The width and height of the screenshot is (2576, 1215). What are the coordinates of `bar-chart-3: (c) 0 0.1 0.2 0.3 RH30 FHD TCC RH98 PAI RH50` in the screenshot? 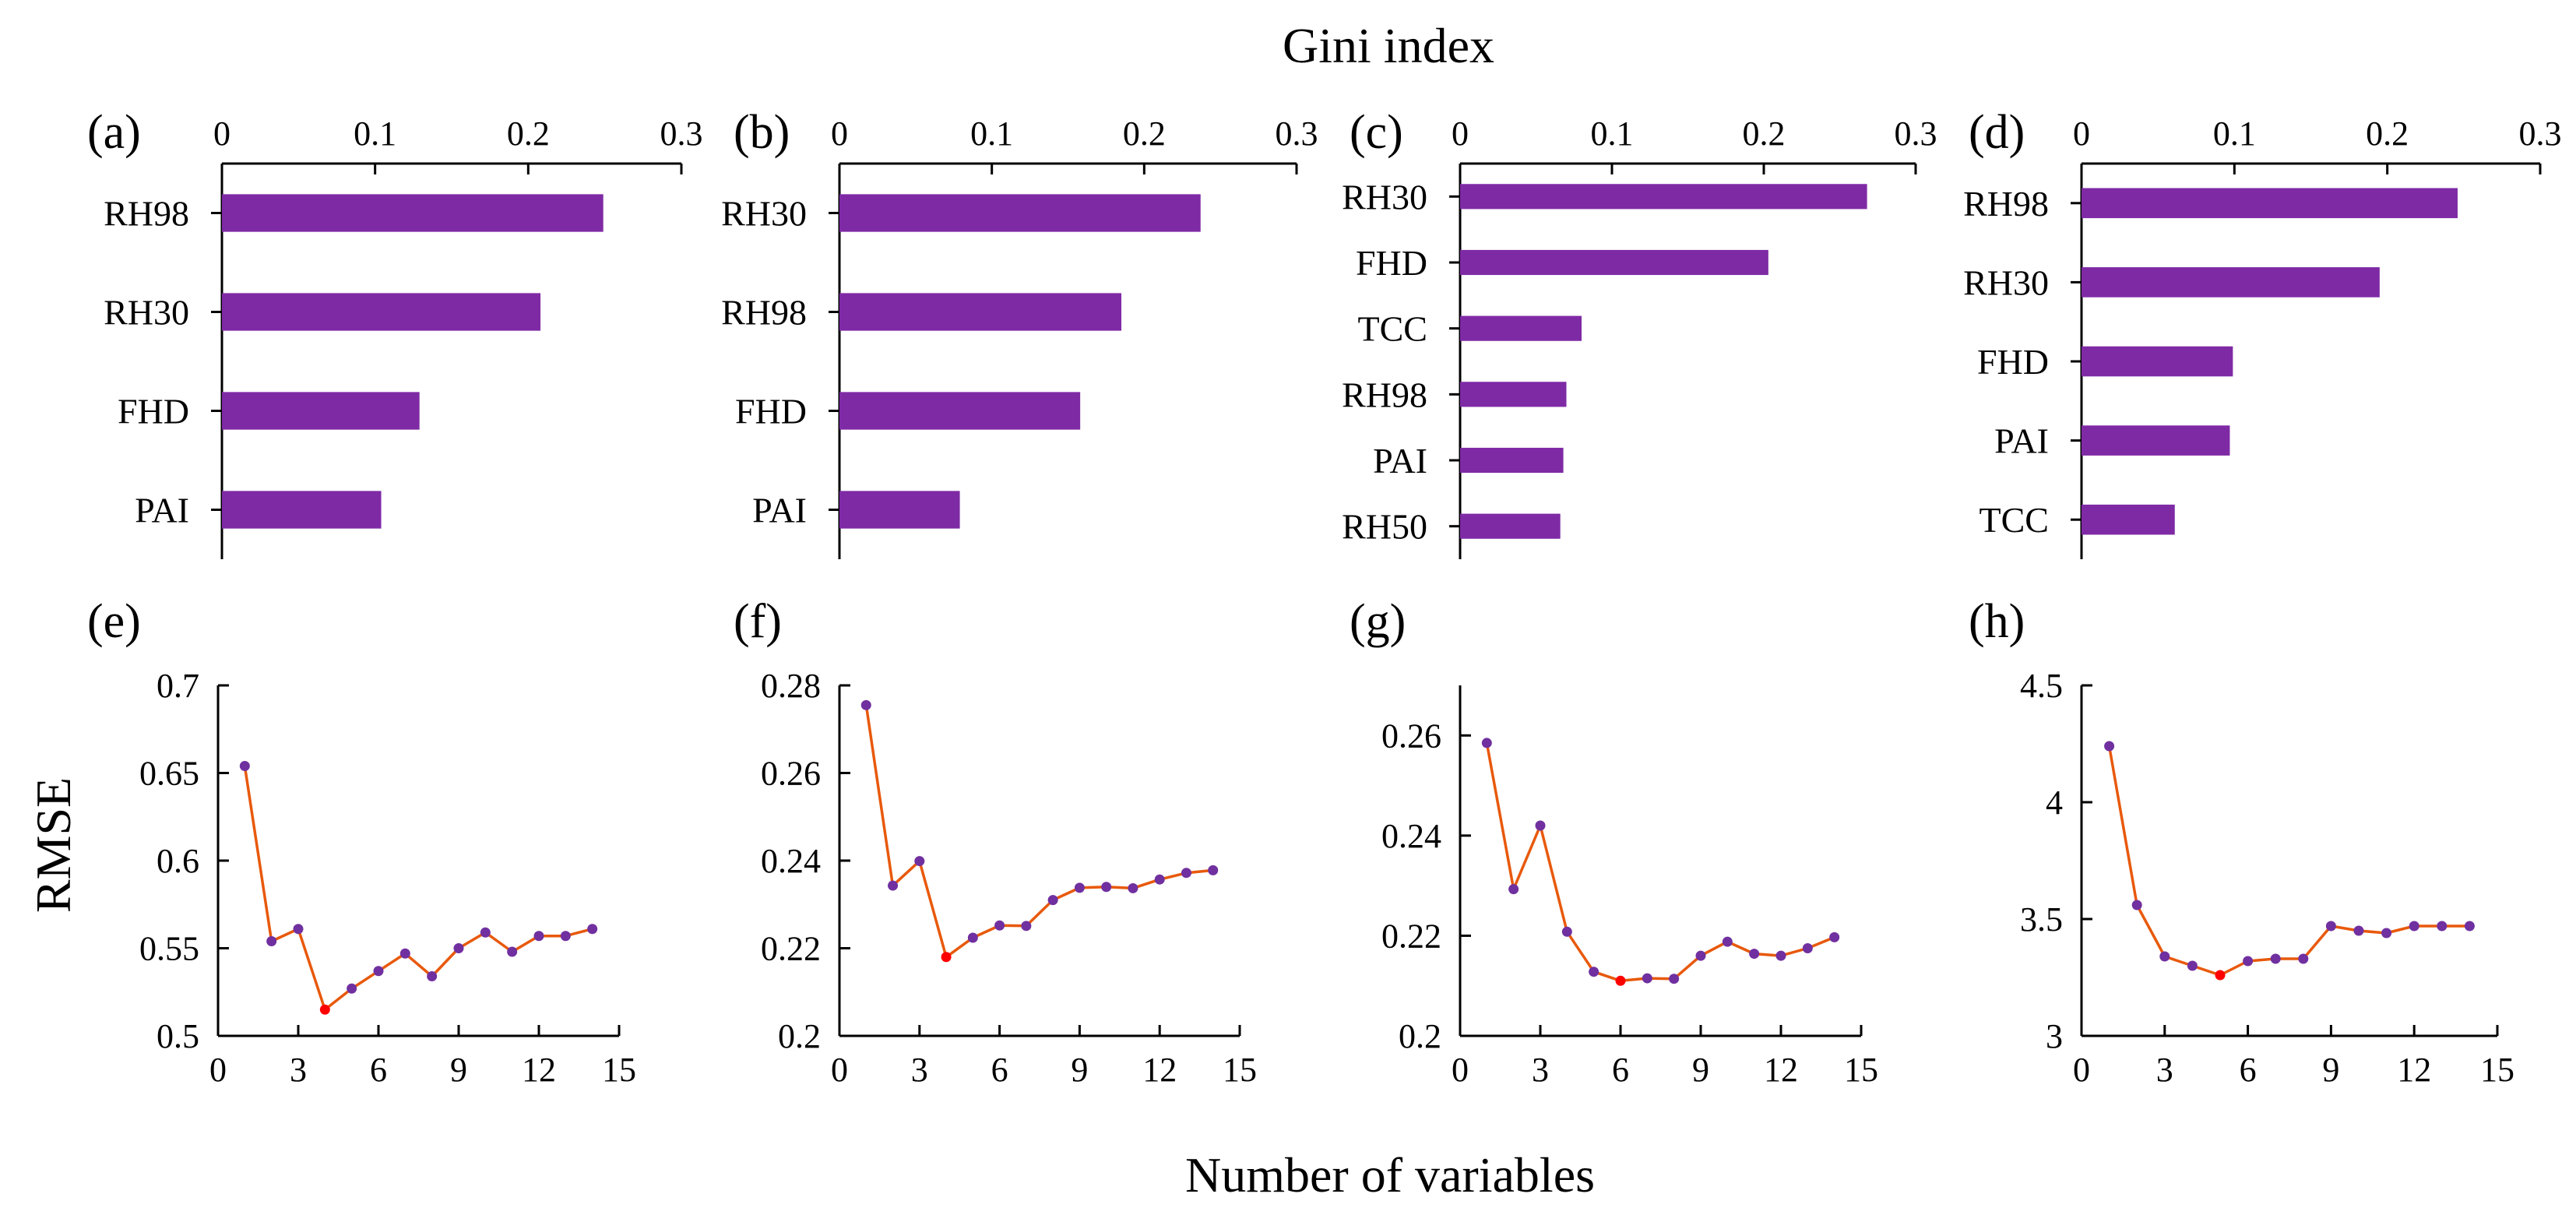 It's located at (1639, 332).